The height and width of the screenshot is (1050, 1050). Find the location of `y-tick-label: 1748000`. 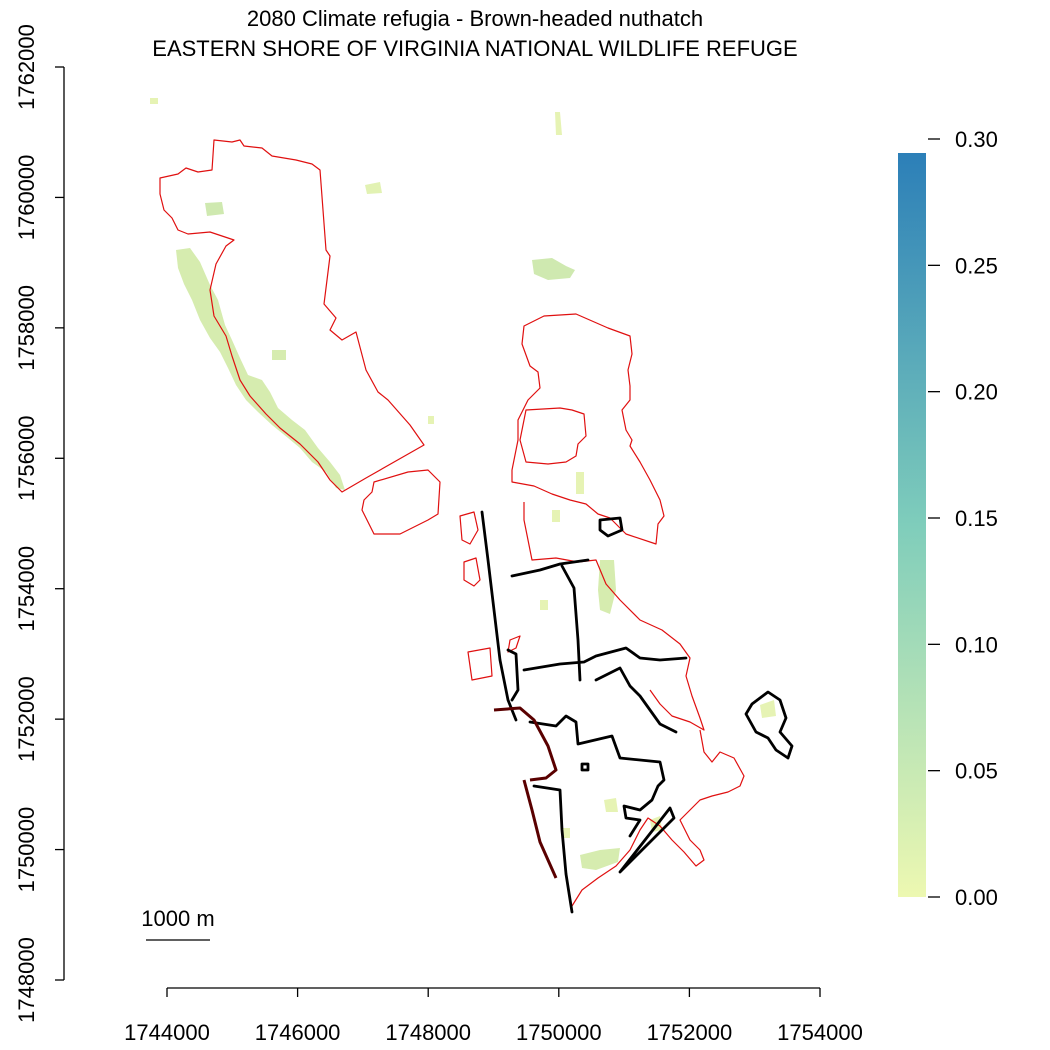

y-tick-label: 1748000 is located at coordinates (26, 980).